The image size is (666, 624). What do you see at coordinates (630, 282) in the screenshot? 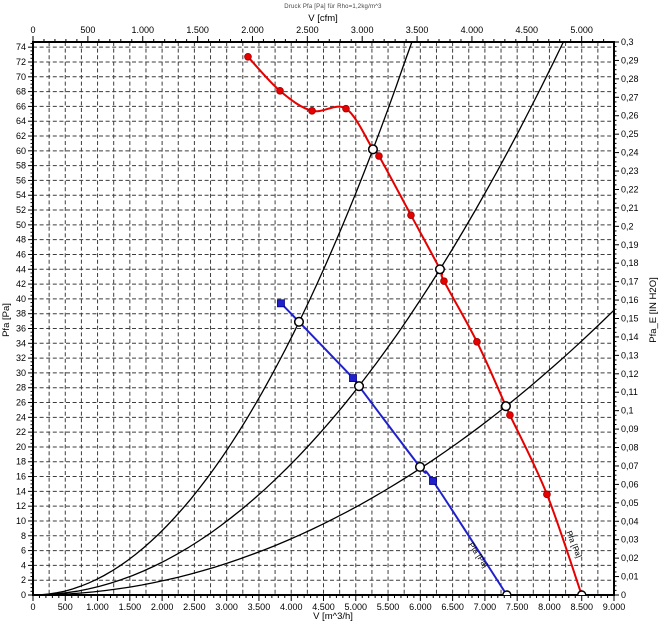
I see `tick-label: 0,17` at bounding box center [630, 282].